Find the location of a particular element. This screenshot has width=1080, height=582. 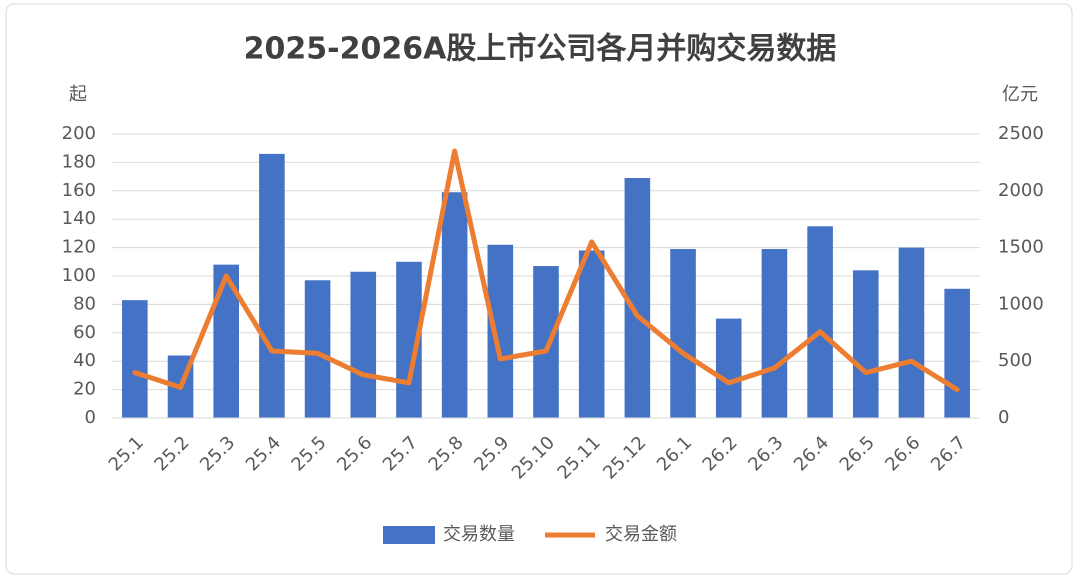

y-tick-label: 140 is located at coordinates (79, 218).